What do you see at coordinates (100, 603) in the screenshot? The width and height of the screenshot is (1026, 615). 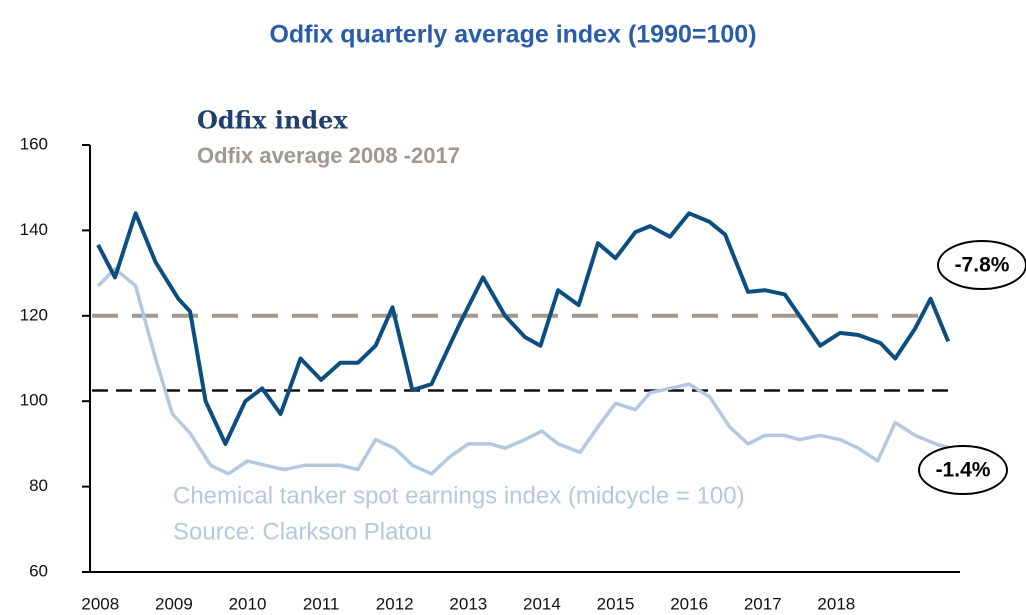 I see `x-tick-label: 2008` at bounding box center [100, 603].